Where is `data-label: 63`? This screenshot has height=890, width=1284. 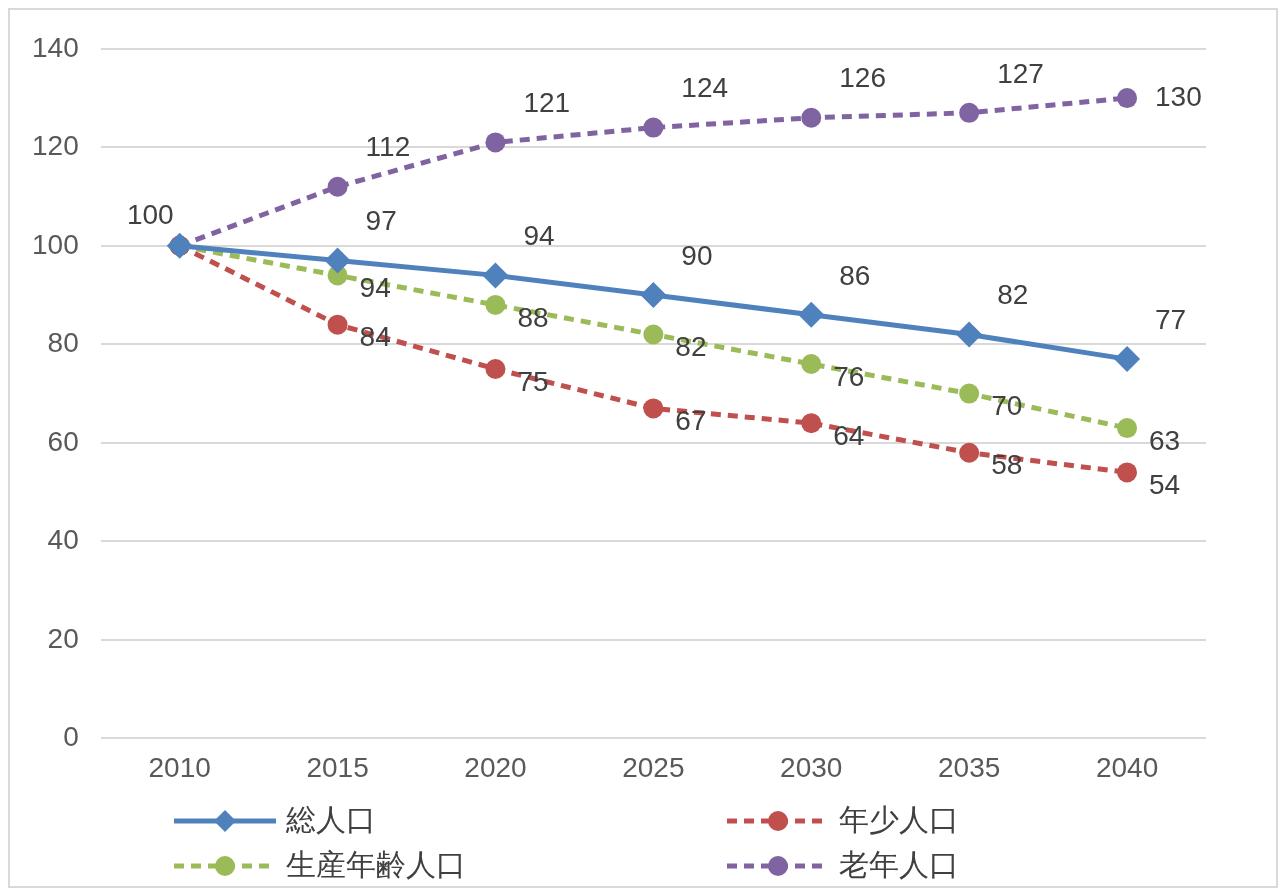
data-label: 63 is located at coordinates (1165, 440).